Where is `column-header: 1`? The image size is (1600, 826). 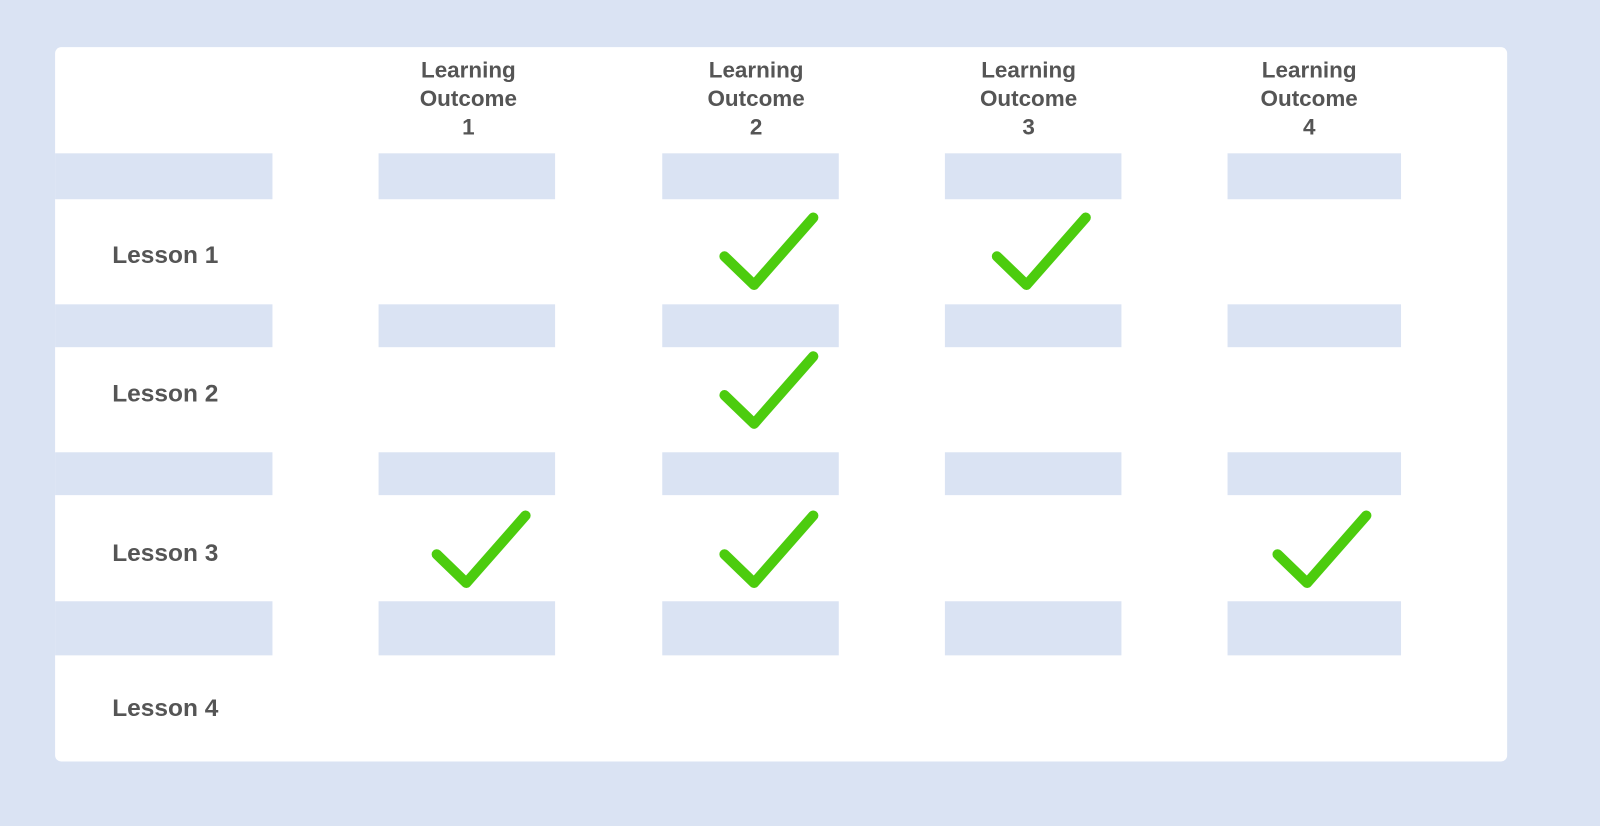 column-header: 1 is located at coordinates (468, 127).